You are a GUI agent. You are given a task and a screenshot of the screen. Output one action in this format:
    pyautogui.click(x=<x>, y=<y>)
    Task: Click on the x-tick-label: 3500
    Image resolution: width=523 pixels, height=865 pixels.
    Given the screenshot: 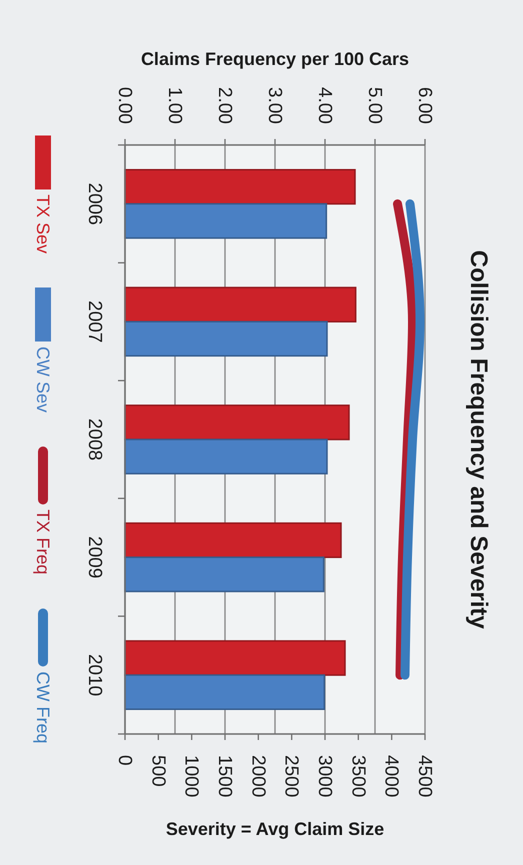 What is the action you would take?
    pyautogui.click(x=358, y=776)
    